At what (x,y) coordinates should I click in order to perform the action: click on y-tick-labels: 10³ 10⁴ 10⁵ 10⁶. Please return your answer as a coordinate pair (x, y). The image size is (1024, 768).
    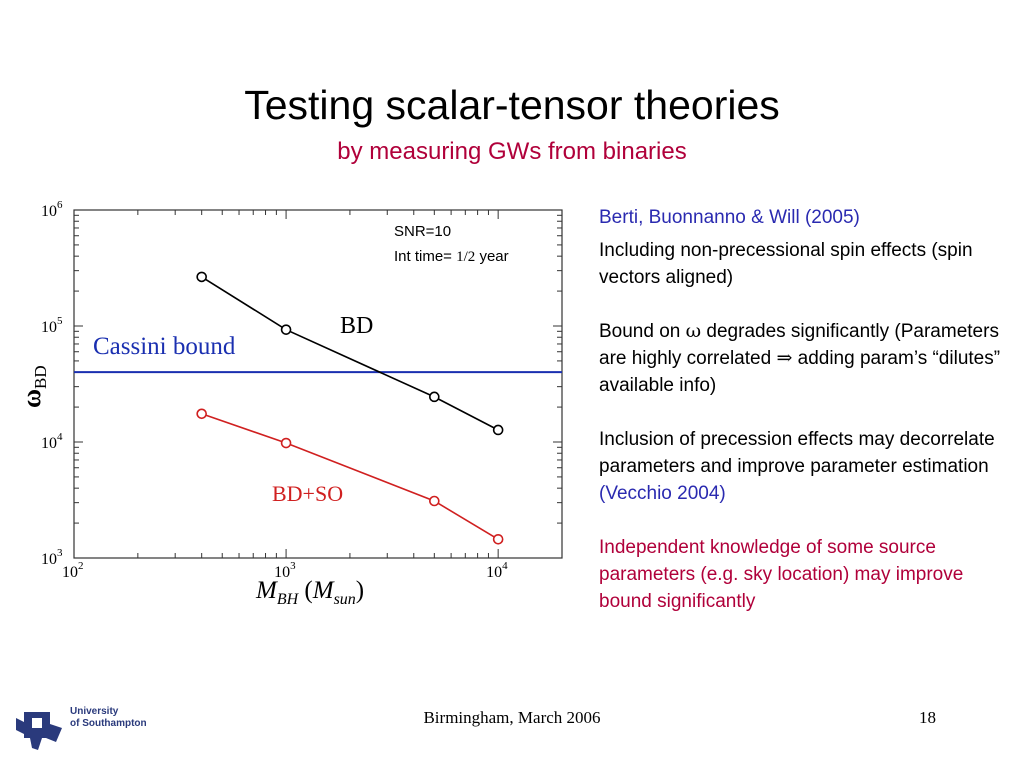
    Looking at the image, I should click on (52, 383).